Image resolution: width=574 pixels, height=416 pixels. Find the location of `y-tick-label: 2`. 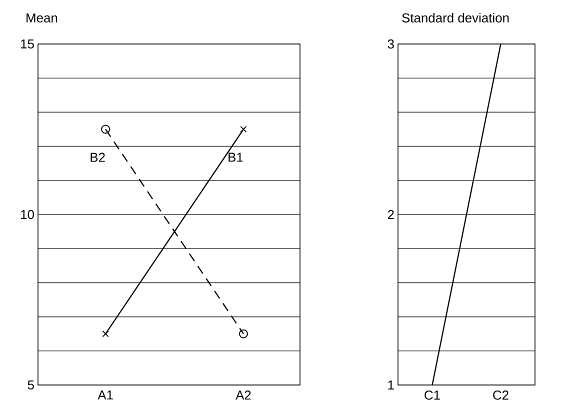

y-tick-label: 2 is located at coordinates (391, 215).